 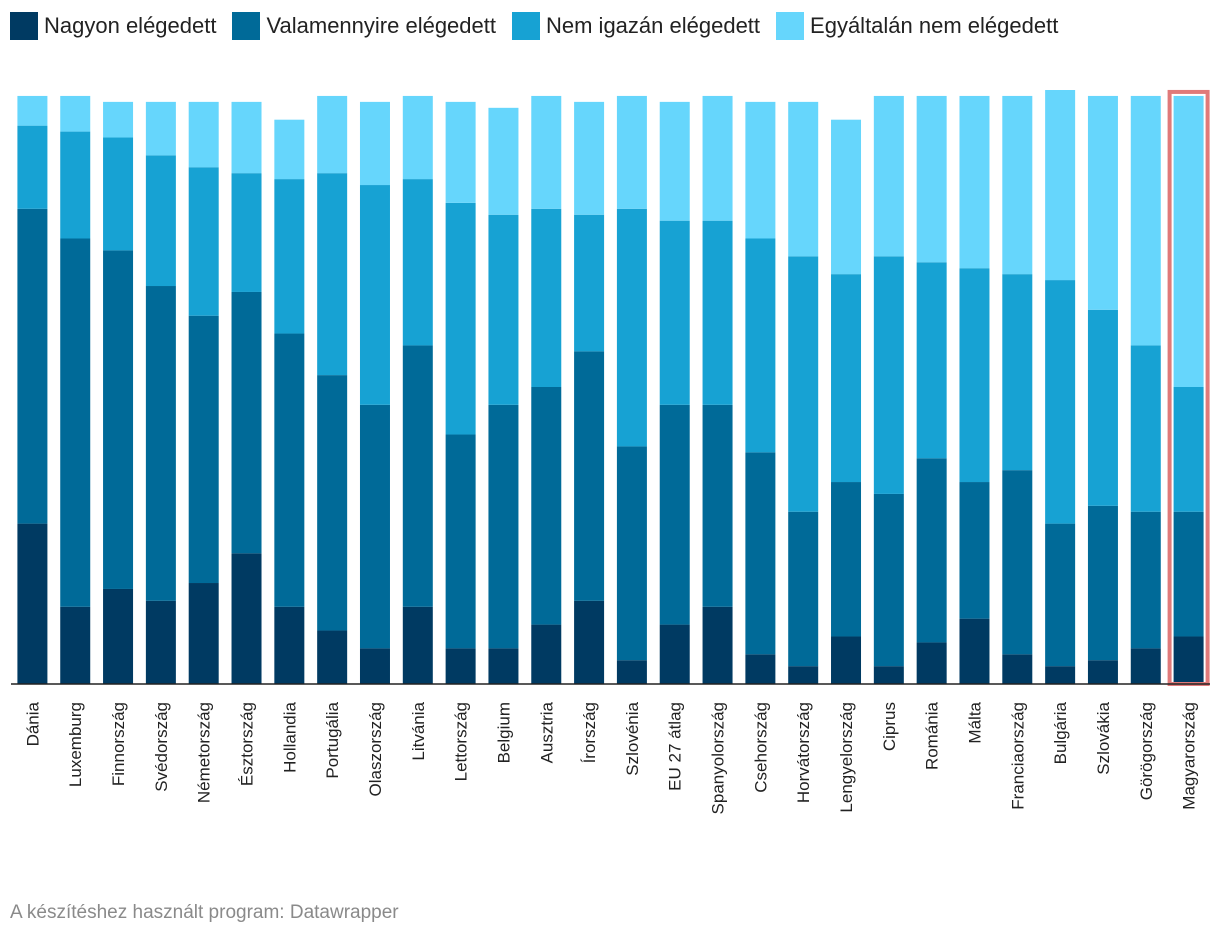 I want to click on legend-item-very-satisfied: Nagyon elégedett, so click(x=113, y=26).